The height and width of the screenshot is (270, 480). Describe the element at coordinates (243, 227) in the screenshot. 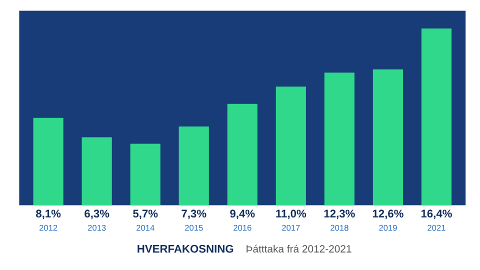

I see `x-tick-label: 2016` at that location.